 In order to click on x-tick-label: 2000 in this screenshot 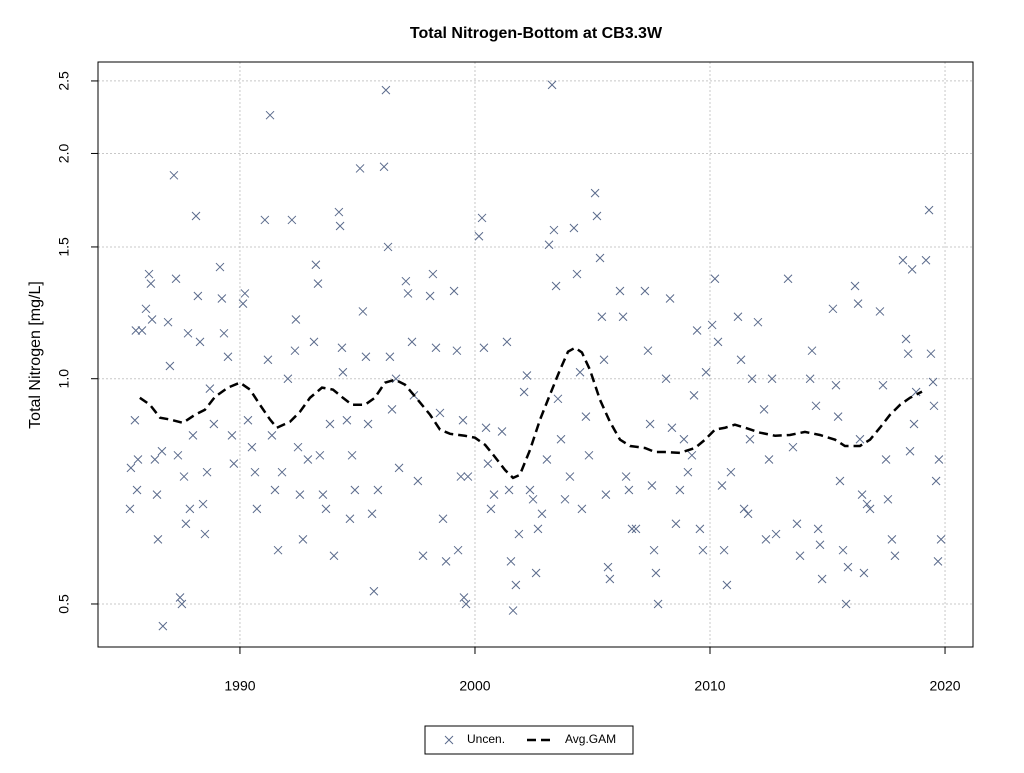, I will do `click(474, 686)`.